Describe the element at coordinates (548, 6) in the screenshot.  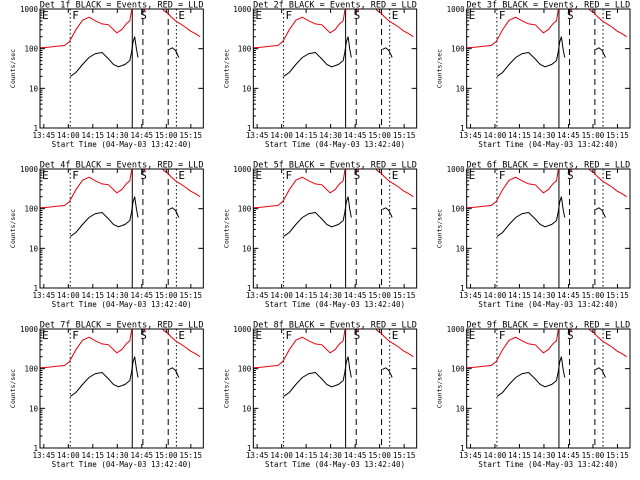
I see `panel-title: Det 3f BLACK = Events, RED = LLD` at that location.